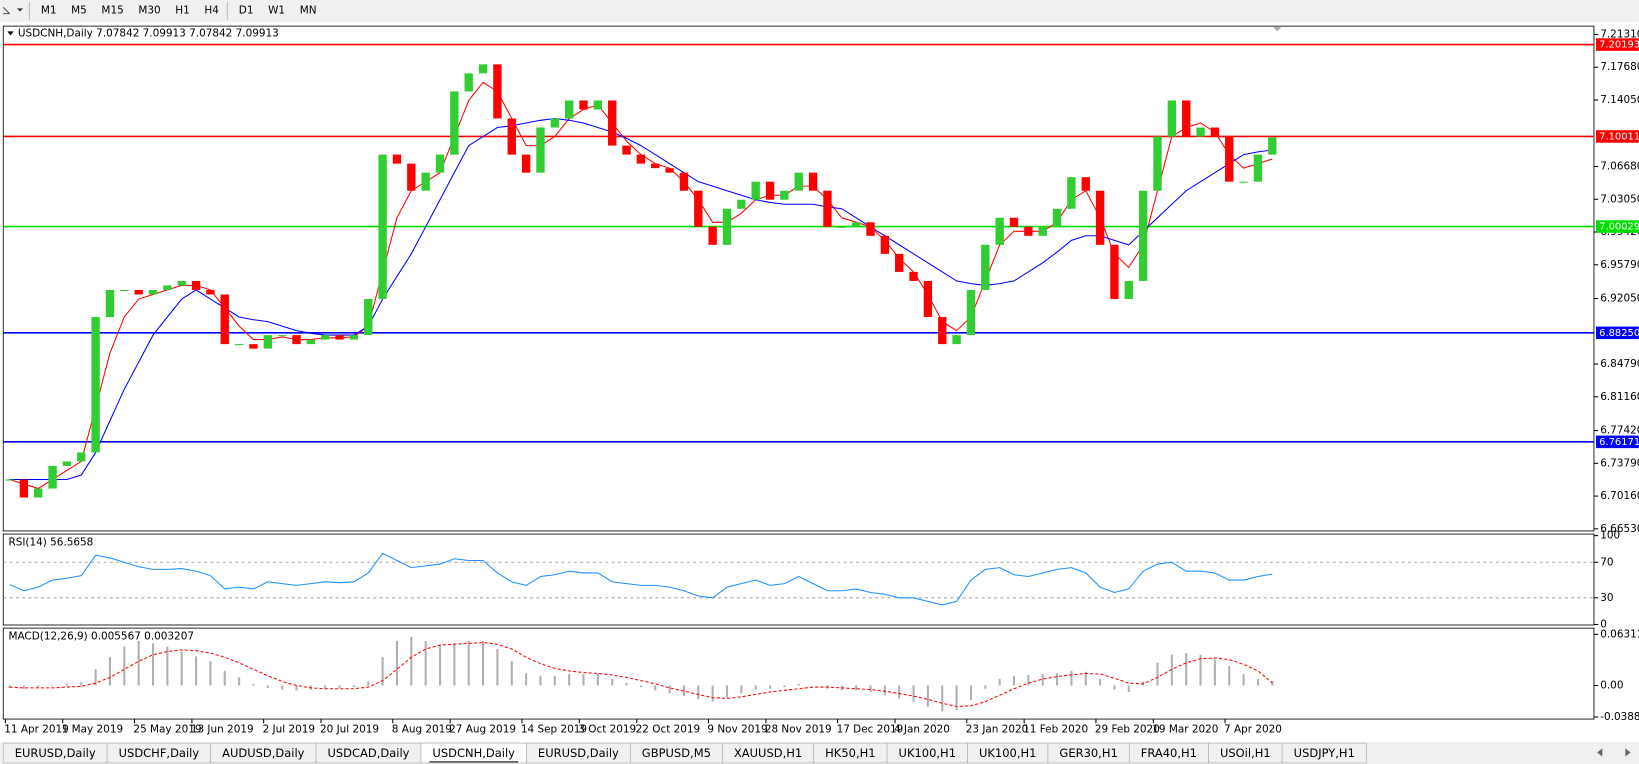  Describe the element at coordinates (1619, 431) in the screenshot. I see `y-tick-label: 6.77420` at that location.